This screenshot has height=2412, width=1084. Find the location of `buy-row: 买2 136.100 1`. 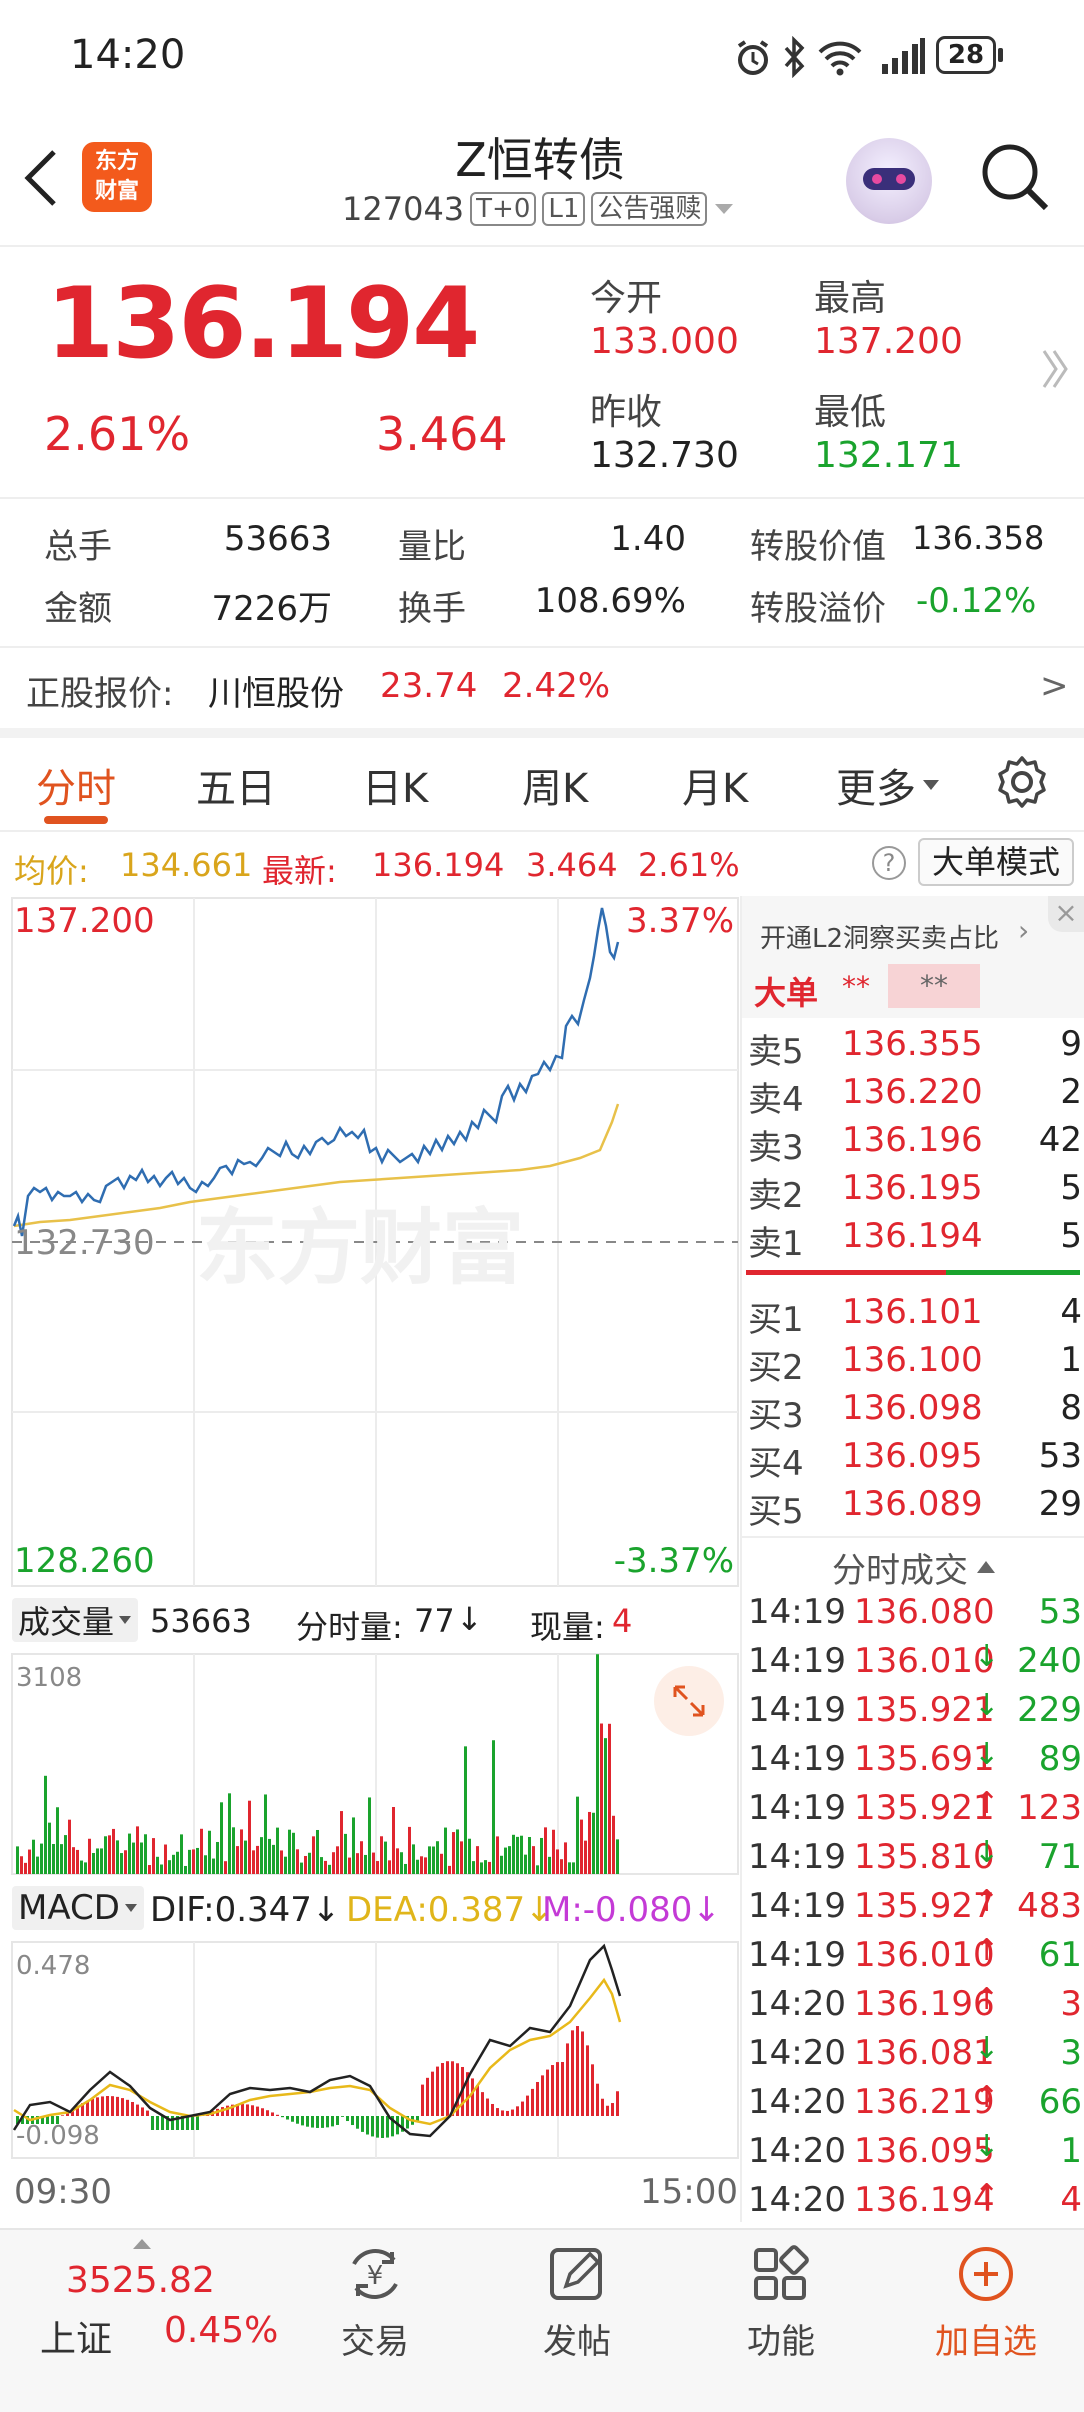

buy-row: 买2 136.100 1 is located at coordinates (913, 1362).